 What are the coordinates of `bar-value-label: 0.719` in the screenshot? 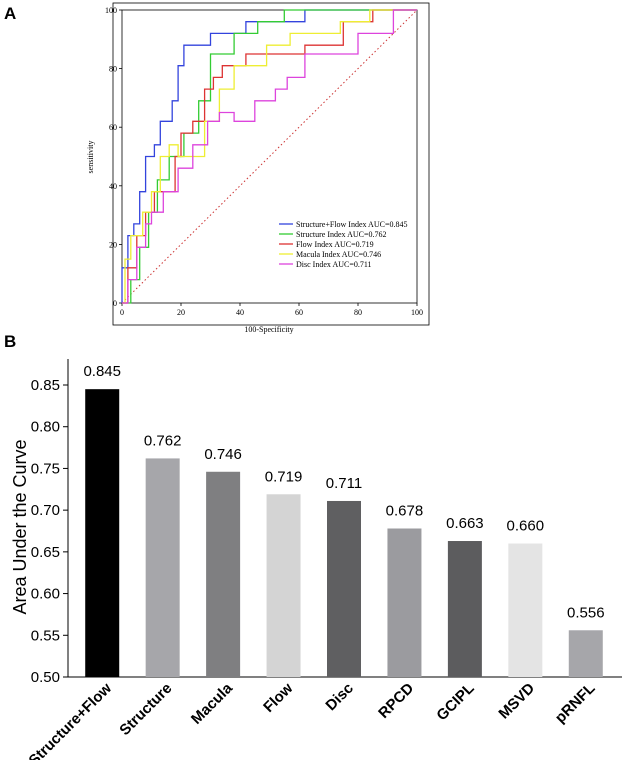 It's located at (284, 476).